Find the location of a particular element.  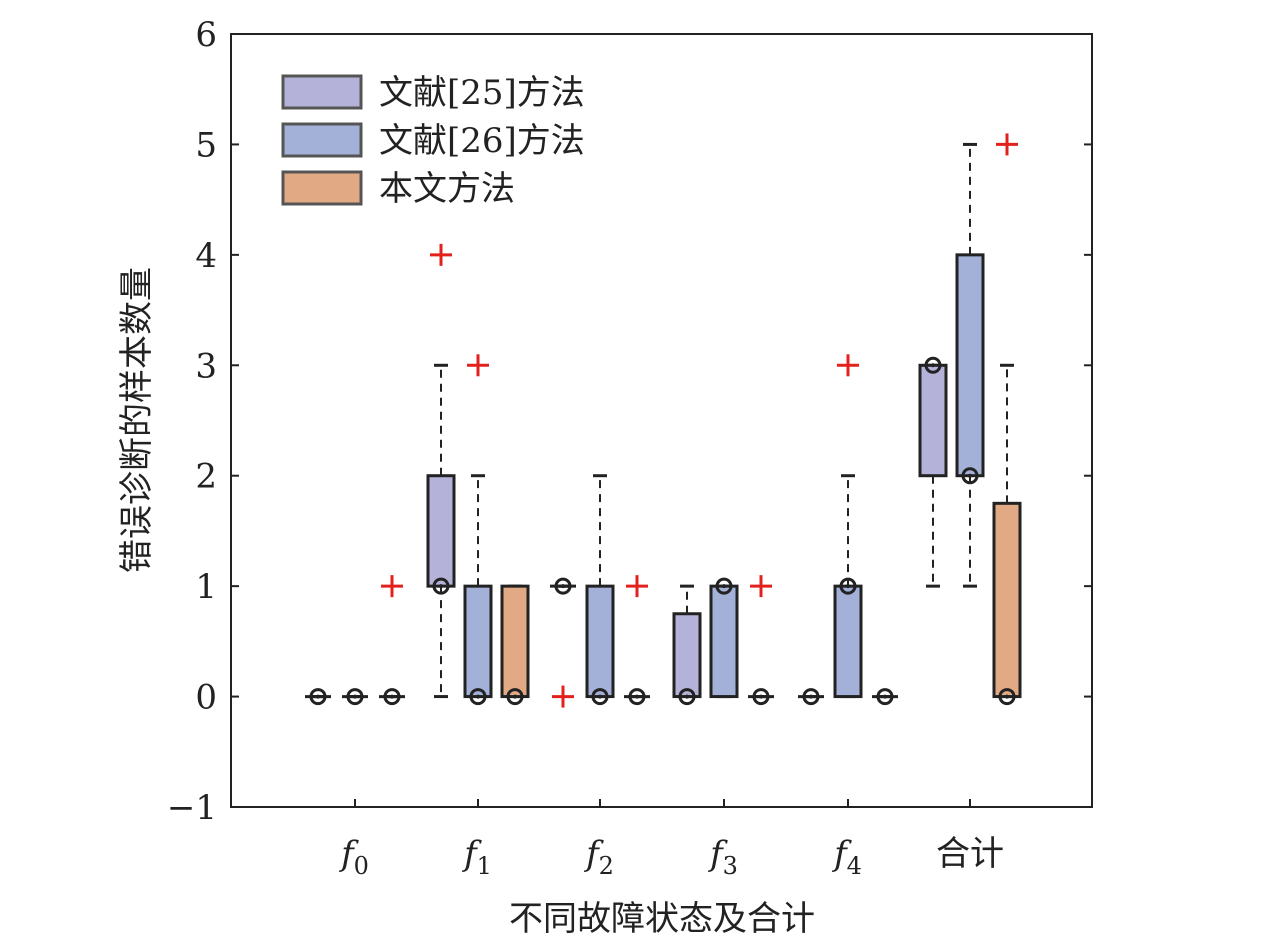

y-tick-label: 4 is located at coordinates (206, 256).